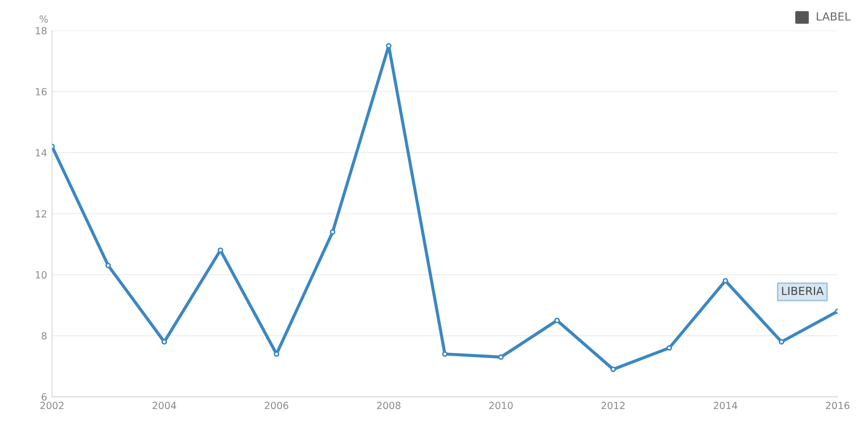  What do you see at coordinates (41, 152) in the screenshot?
I see `y-tick-label: 14` at bounding box center [41, 152].